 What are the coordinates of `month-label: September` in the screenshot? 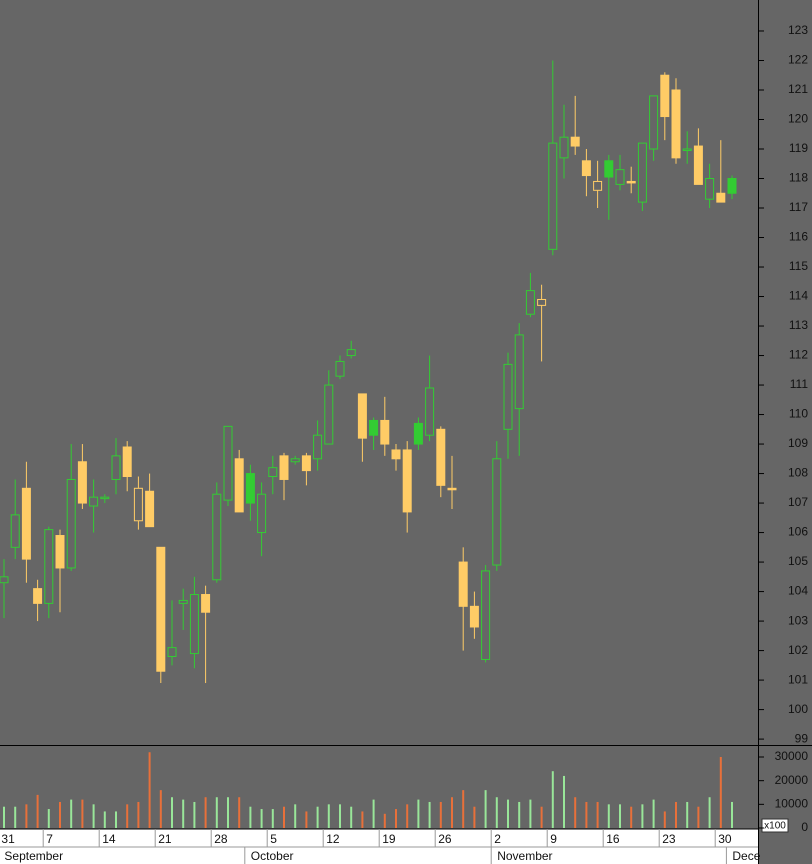 It's located at (33, 856).